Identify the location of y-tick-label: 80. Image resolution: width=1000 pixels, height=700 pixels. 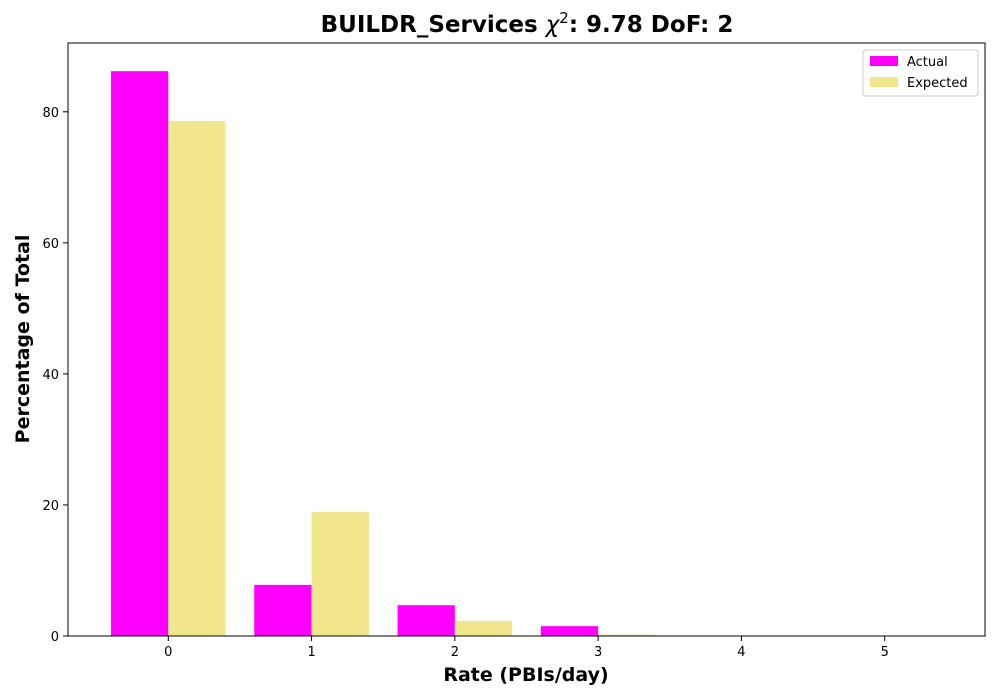
(50, 113).